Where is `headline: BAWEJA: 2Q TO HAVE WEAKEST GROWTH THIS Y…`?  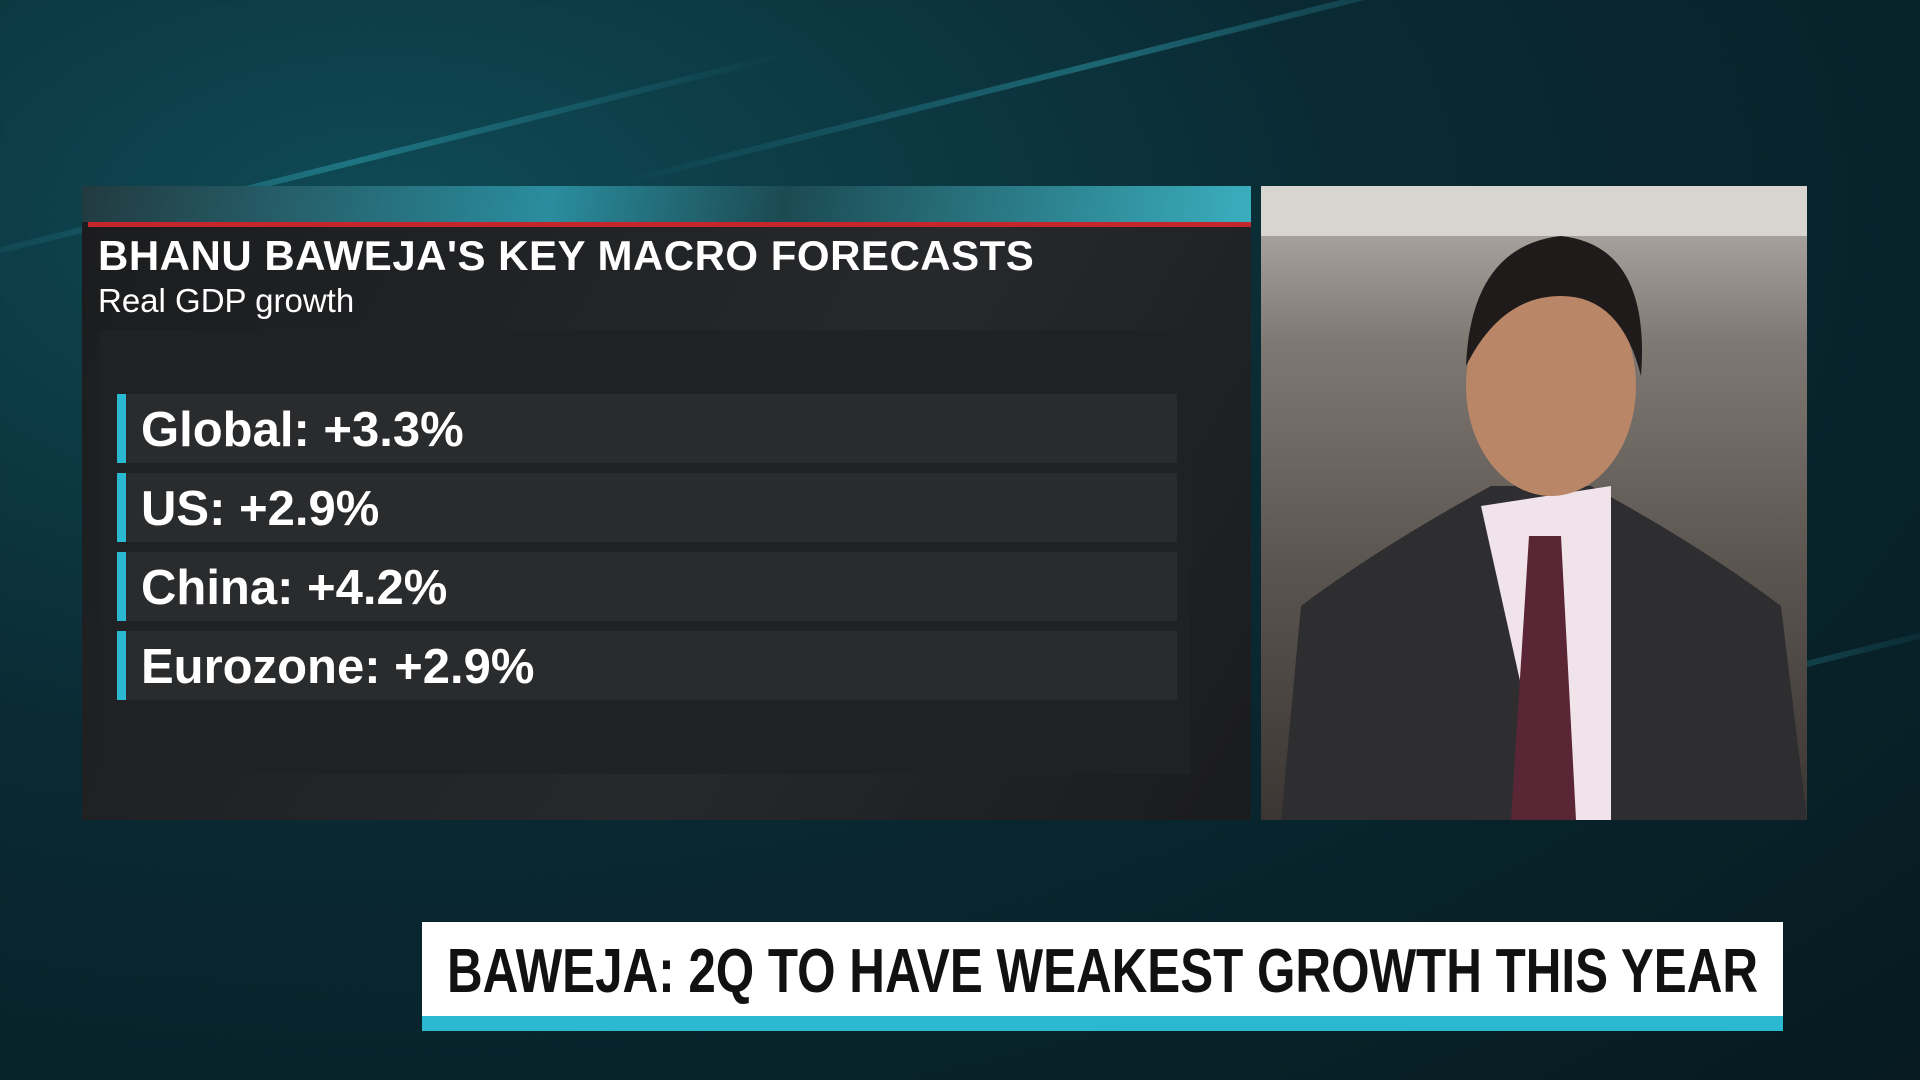 headline: BAWEJA: 2Q TO HAVE WEAKEST GROWTH THIS Y… is located at coordinates (1102, 971).